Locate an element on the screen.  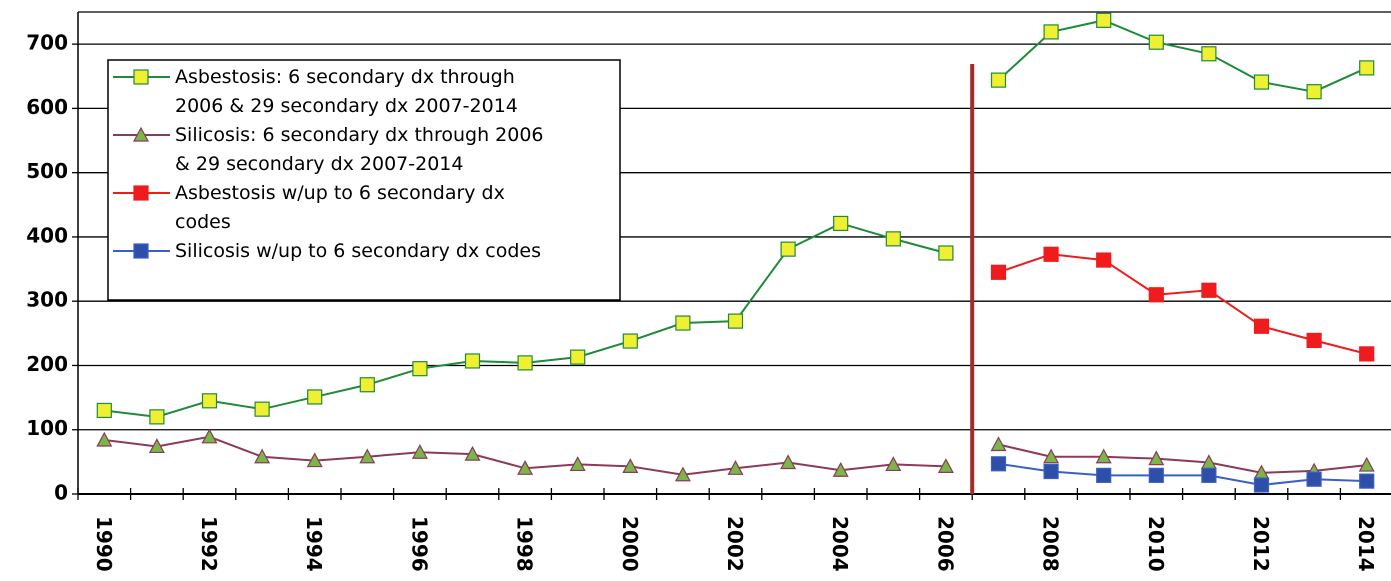
legend-label: Asbestosis w/up to 6 secondary dx codes is located at coordinates (340, 207).